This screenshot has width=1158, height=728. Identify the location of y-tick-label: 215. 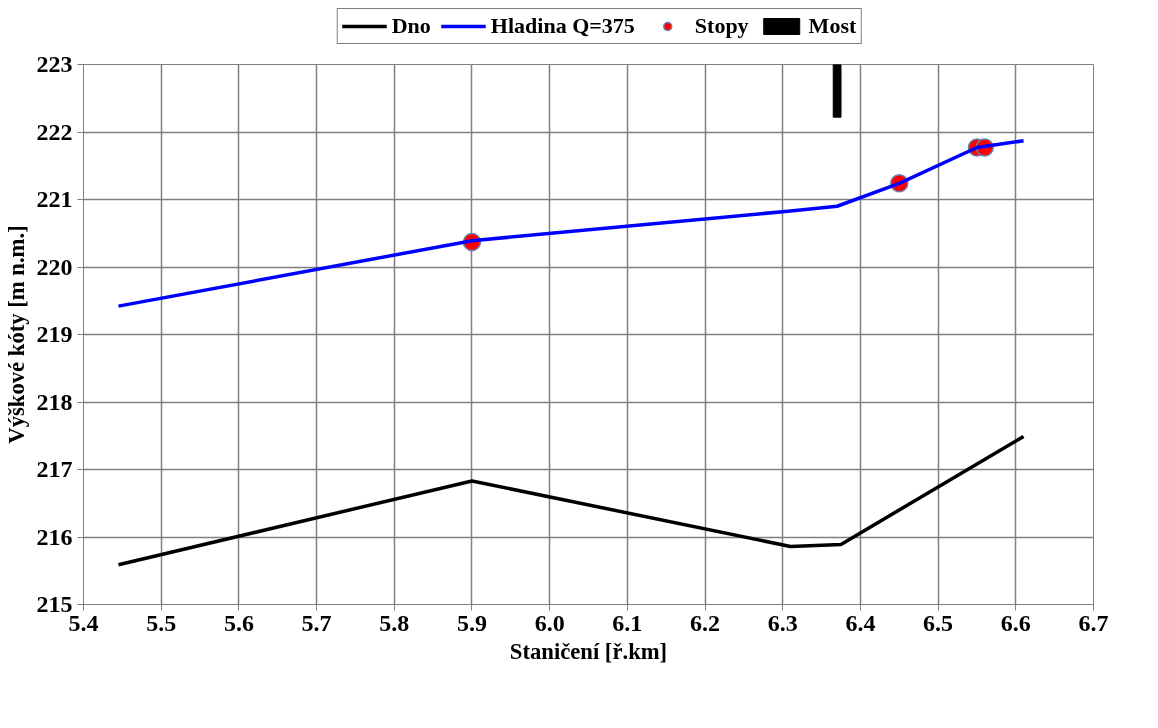
(54, 604).